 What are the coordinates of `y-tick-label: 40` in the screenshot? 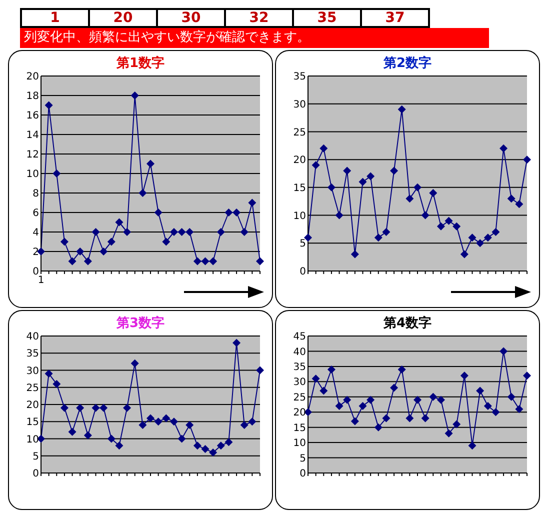 It's located at (299, 352).